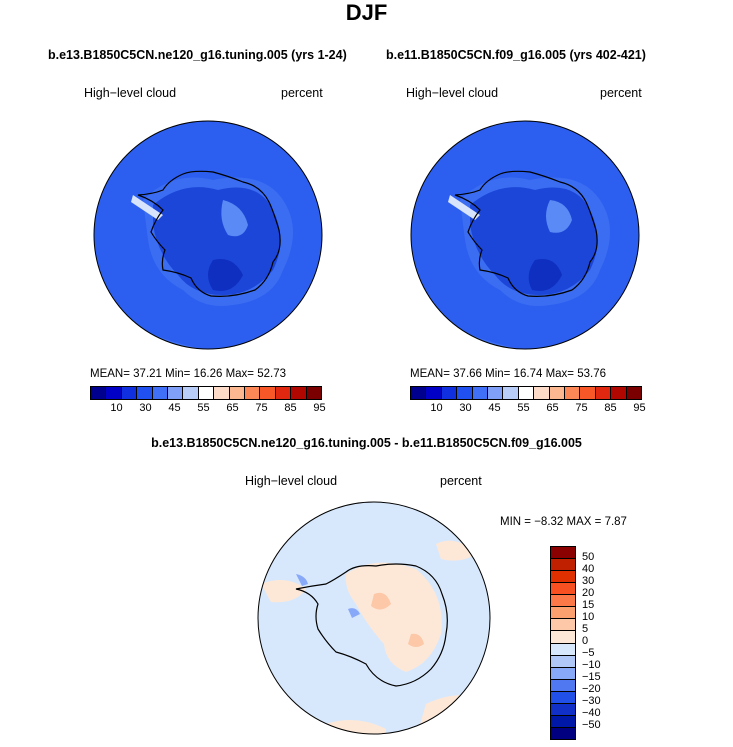 This screenshot has width=733, height=747. I want to click on panel1-colorbar-tick-label: 65, so click(232, 408).